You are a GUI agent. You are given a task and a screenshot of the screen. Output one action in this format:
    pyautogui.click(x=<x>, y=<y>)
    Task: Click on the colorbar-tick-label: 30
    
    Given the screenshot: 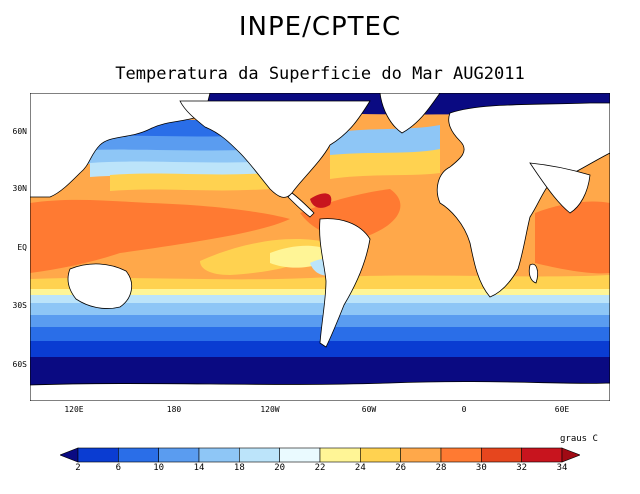 What is the action you would take?
    pyautogui.click(x=481, y=468)
    